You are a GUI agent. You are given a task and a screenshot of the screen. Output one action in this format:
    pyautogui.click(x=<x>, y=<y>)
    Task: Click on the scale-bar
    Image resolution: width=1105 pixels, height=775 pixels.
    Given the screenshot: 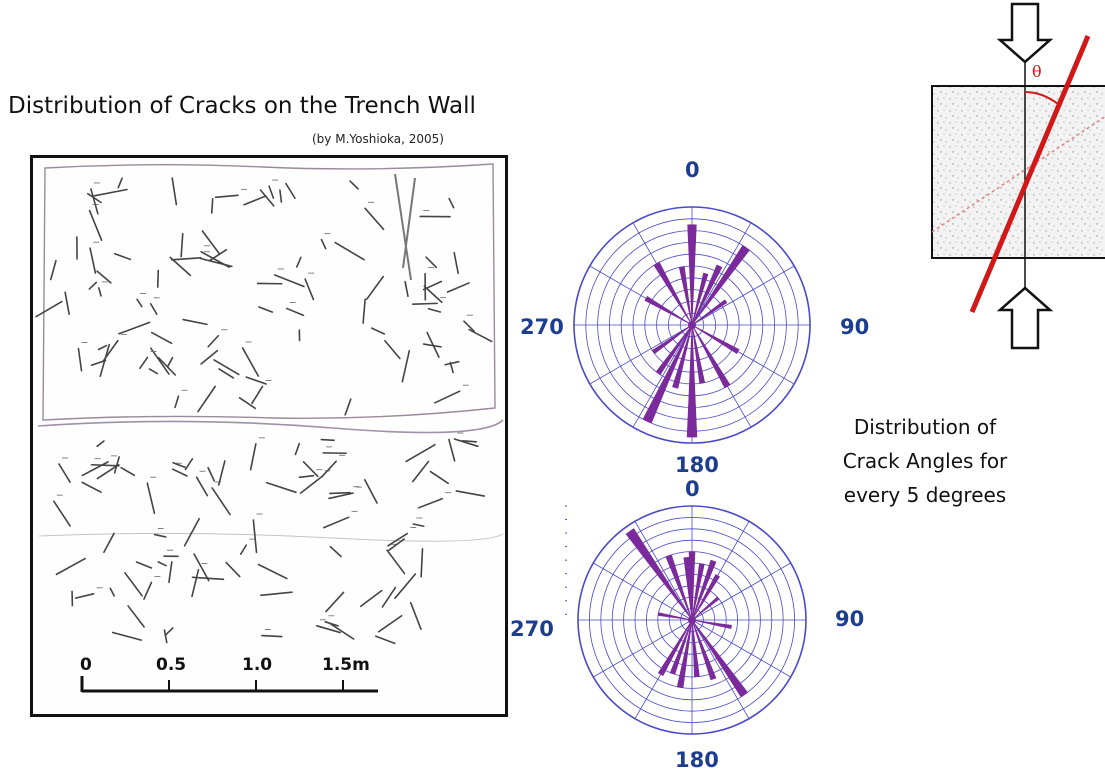 What is the action you would take?
    pyautogui.click(x=229, y=684)
    